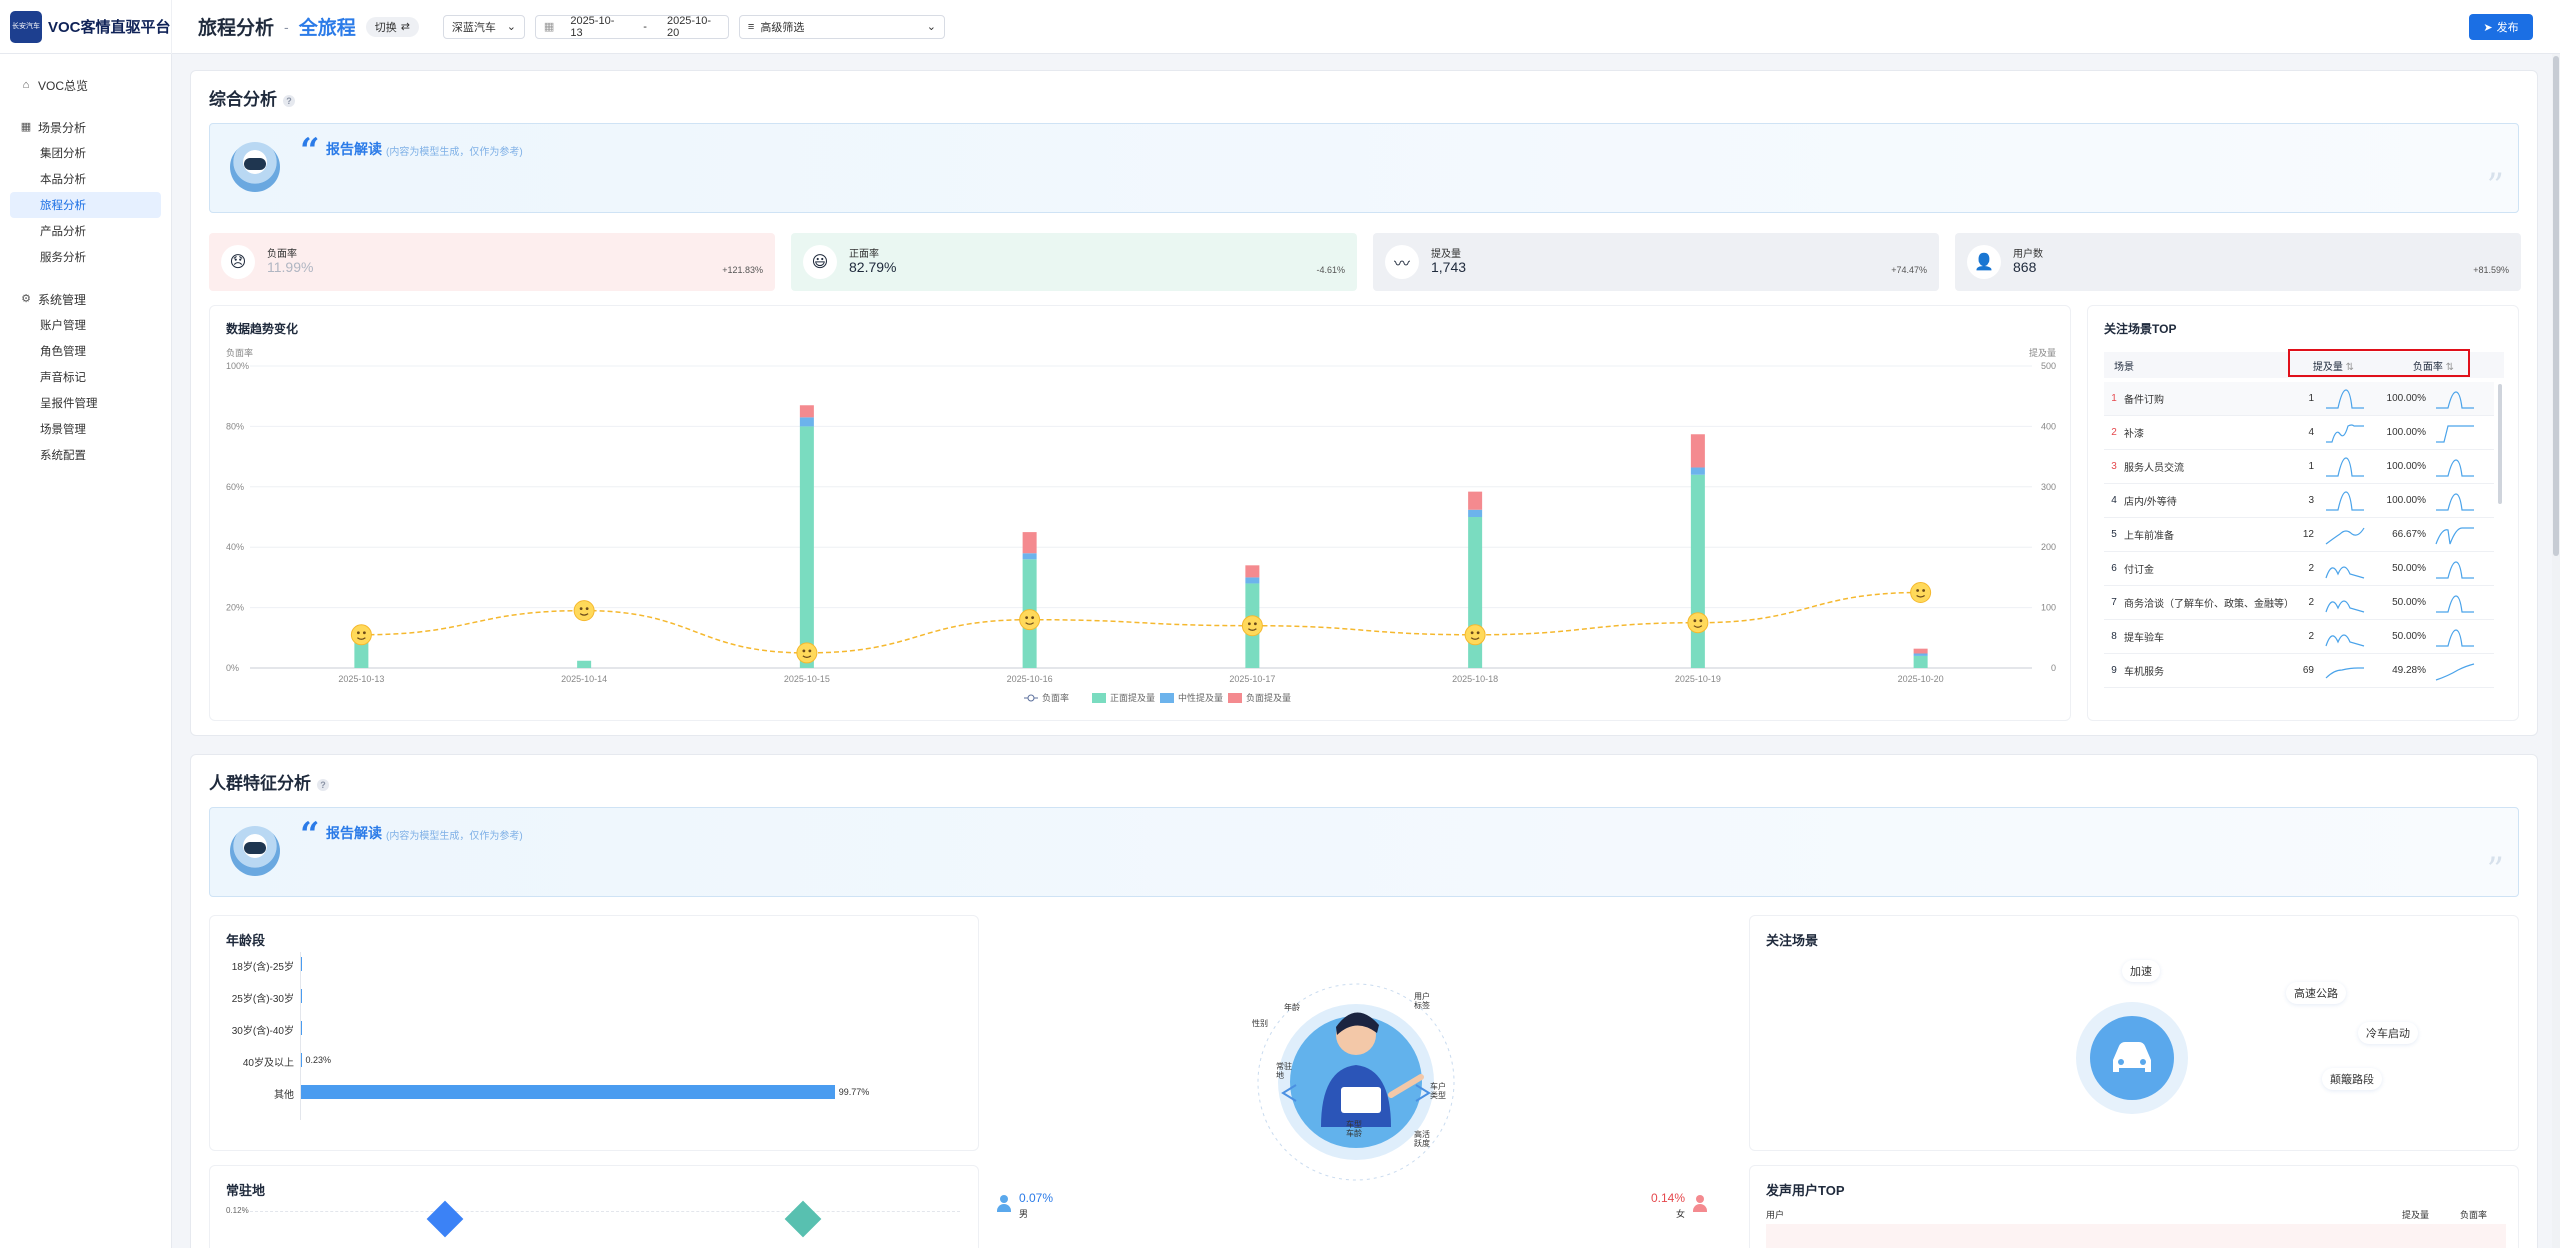 The height and width of the screenshot is (1248, 2560). I want to click on table-row: 5 上车前准备 12 66.67%, so click(2299, 535).